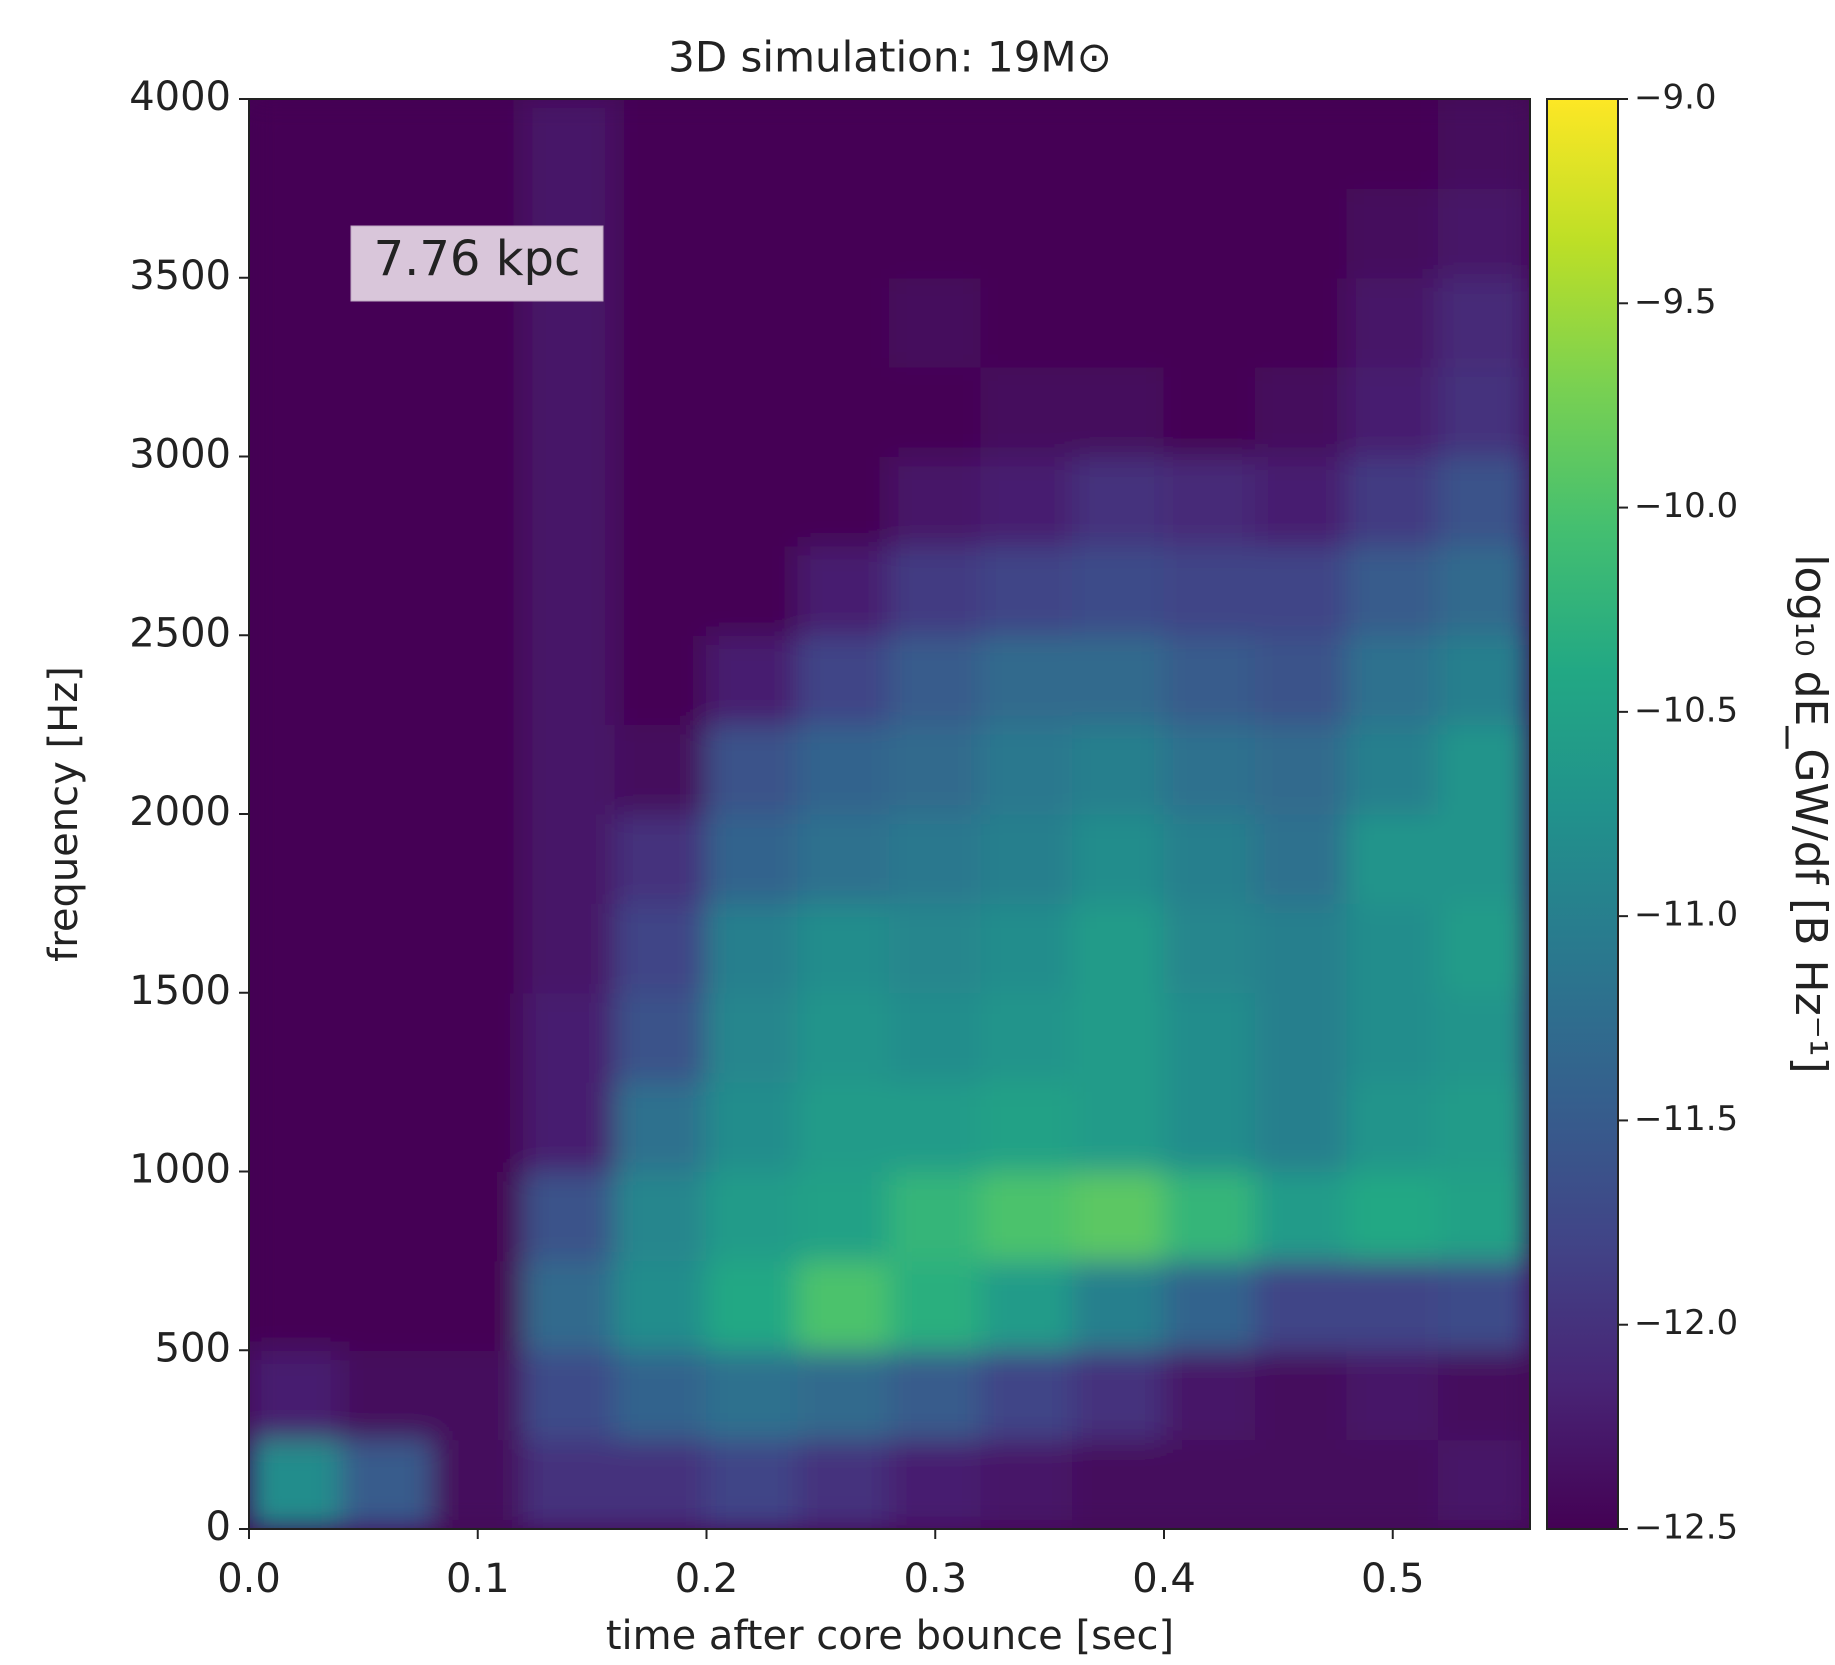 This screenshot has height=1665, width=1835. What do you see at coordinates (1675, 98) in the screenshot?
I see `colorbar-tick-label: −9.0` at bounding box center [1675, 98].